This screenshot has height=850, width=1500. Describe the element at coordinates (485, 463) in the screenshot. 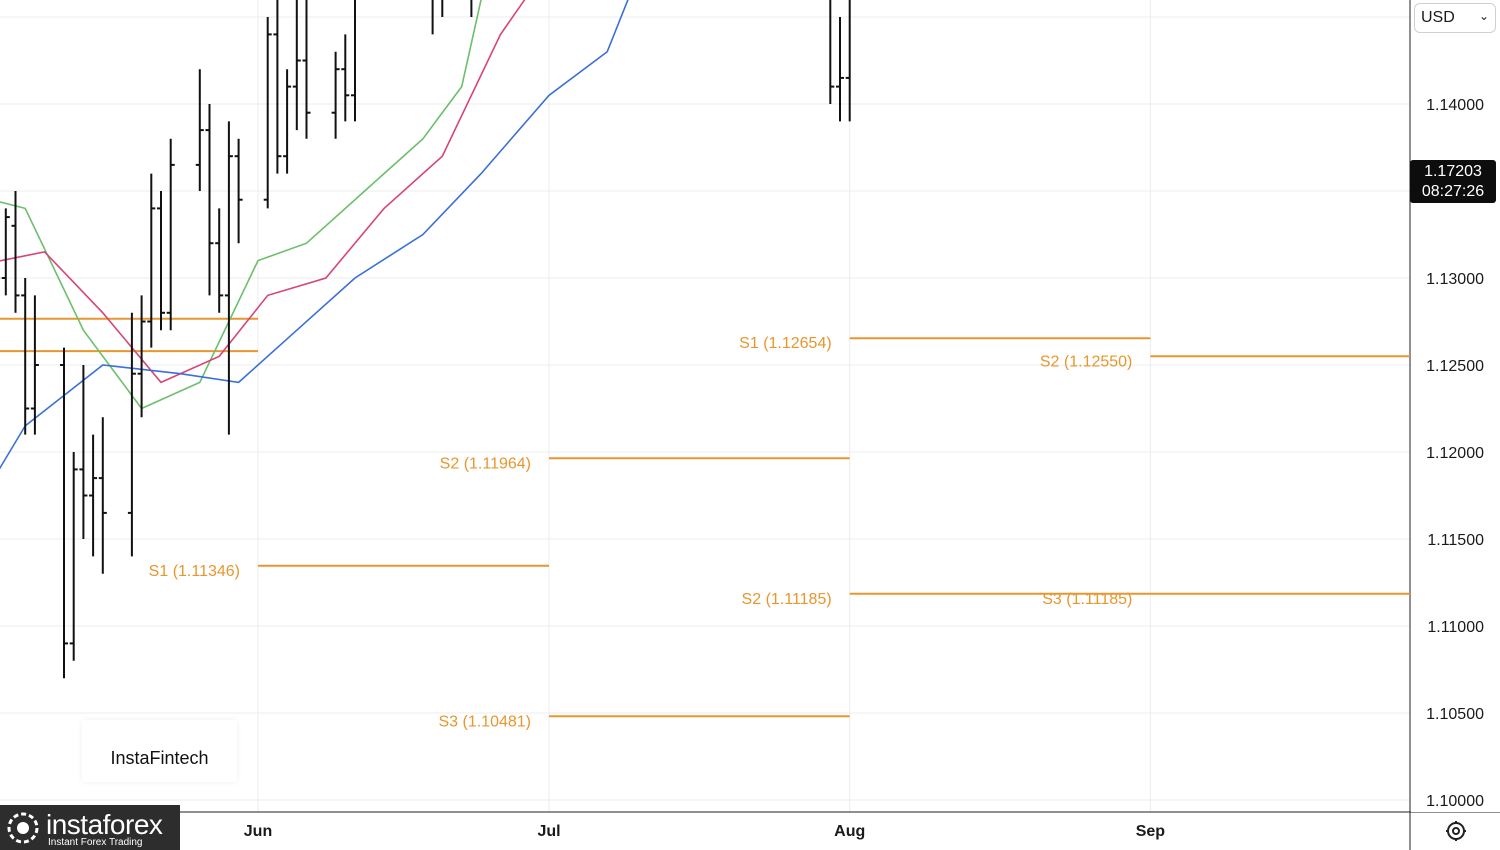

I see `pivot-label: S2 (1.11964)` at that location.